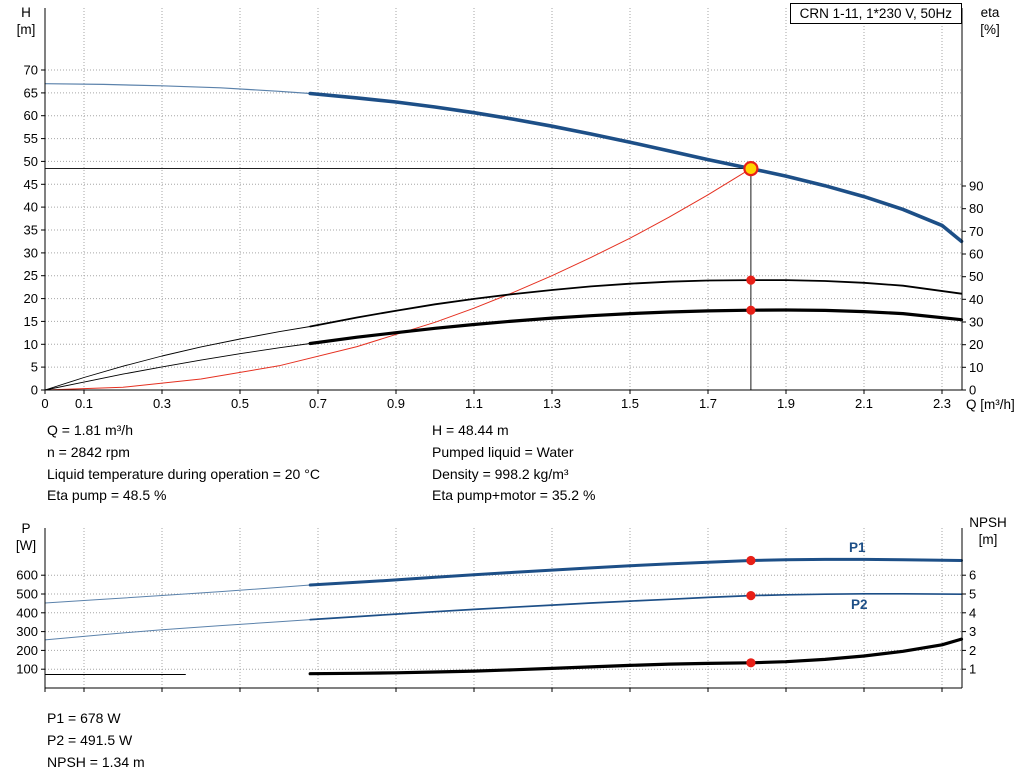  I want to click on x-tick-label: 0.1, so click(84, 403).